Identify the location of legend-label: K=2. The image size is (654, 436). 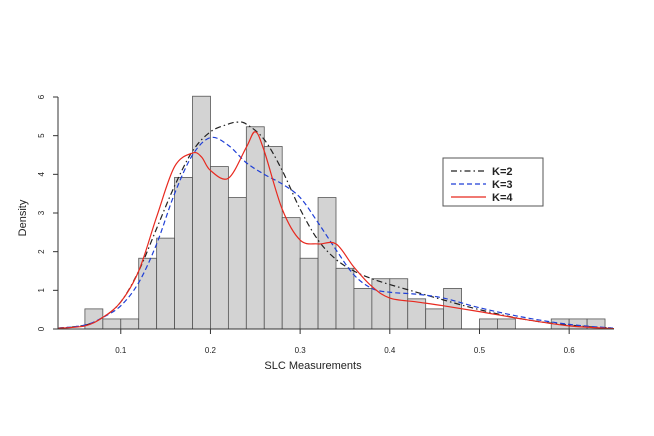
(502, 172).